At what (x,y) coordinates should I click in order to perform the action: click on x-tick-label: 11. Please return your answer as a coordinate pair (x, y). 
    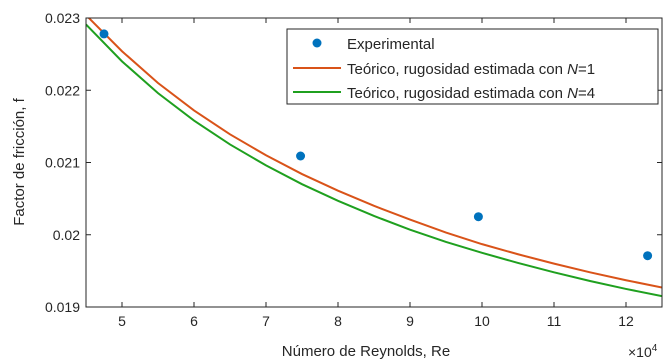
    Looking at the image, I should click on (554, 321).